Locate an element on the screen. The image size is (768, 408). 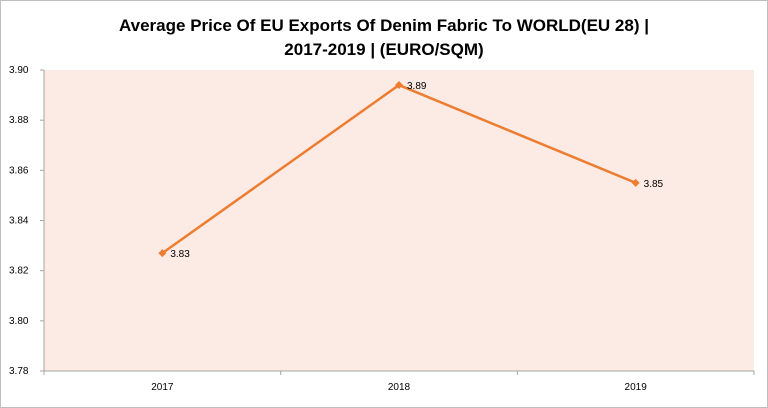
y-tick-label: 3.90 is located at coordinates (19, 70).